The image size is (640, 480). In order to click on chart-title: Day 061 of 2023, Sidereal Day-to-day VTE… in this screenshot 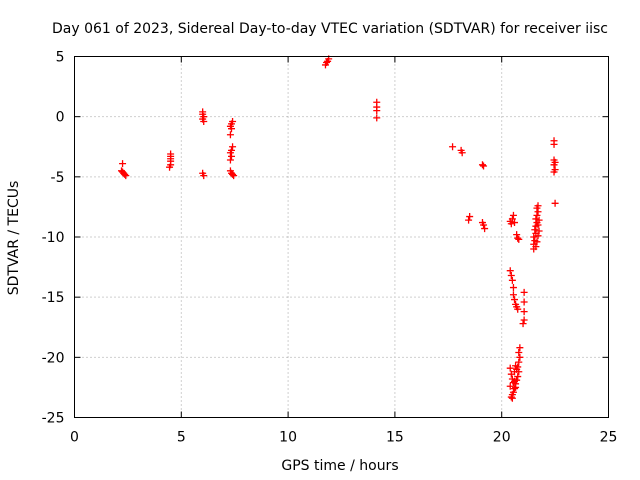, I will do `click(330, 29)`.